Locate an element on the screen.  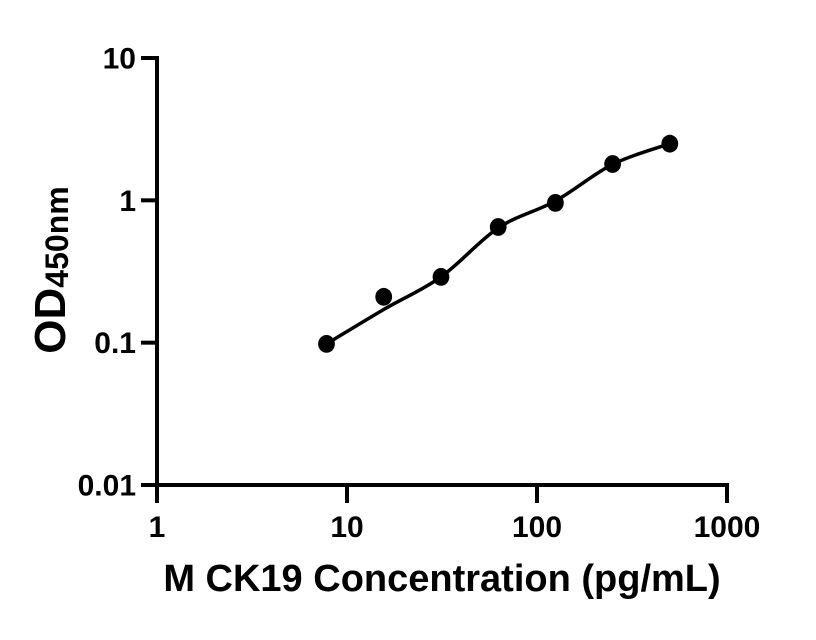
data-point-31.25 is located at coordinates (441, 277).